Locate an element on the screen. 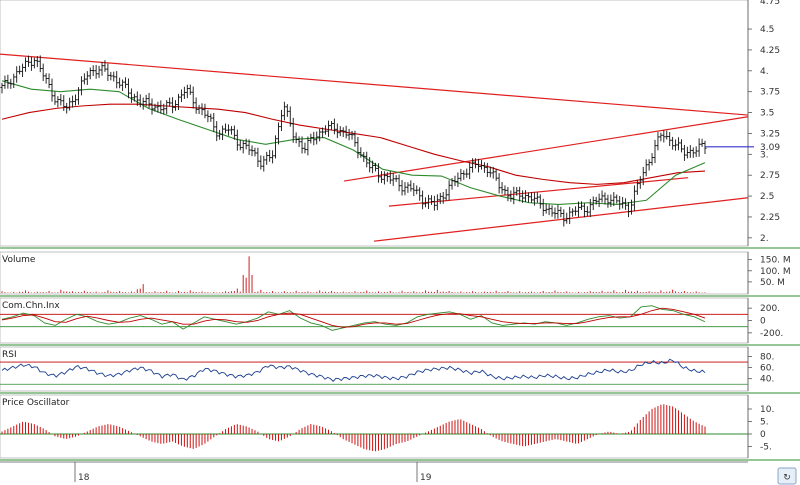 This screenshot has height=485, width=800. rsi-line is located at coordinates (353, 370).